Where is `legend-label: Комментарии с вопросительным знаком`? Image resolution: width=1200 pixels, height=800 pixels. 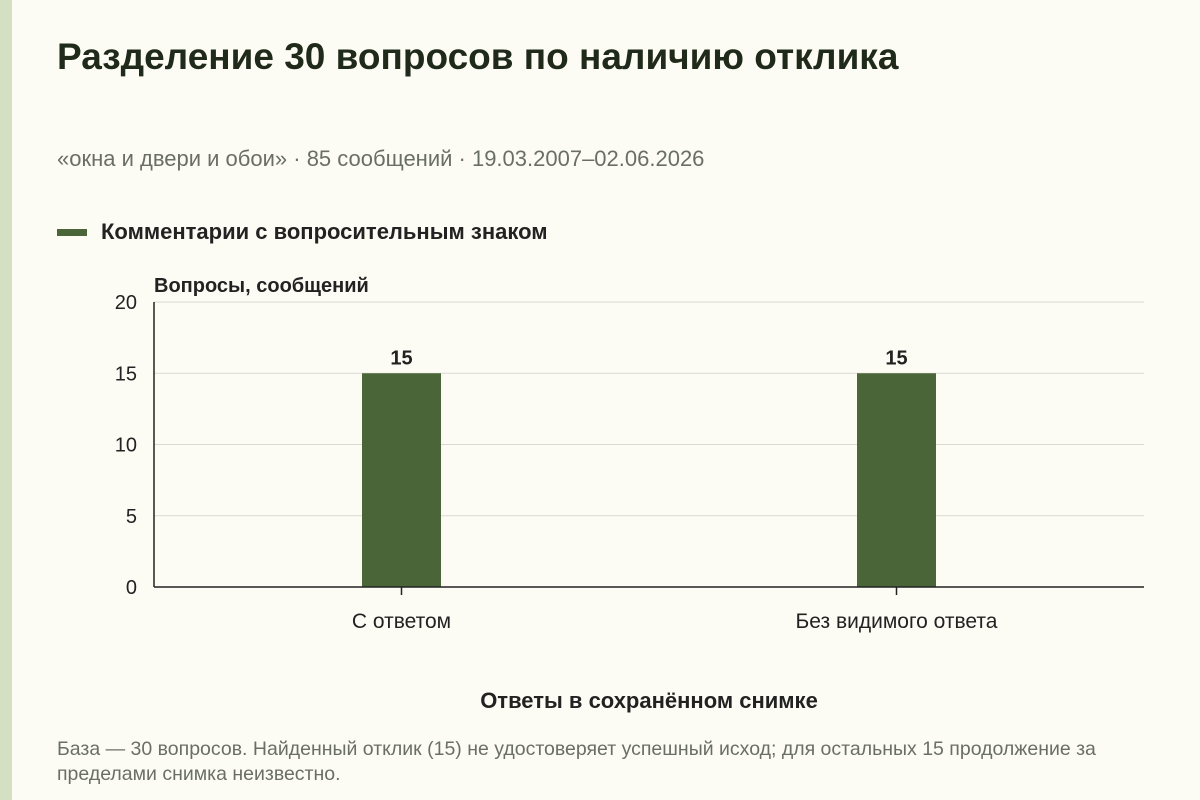 legend-label: Комментарии с вопросительным знаком is located at coordinates (324, 231).